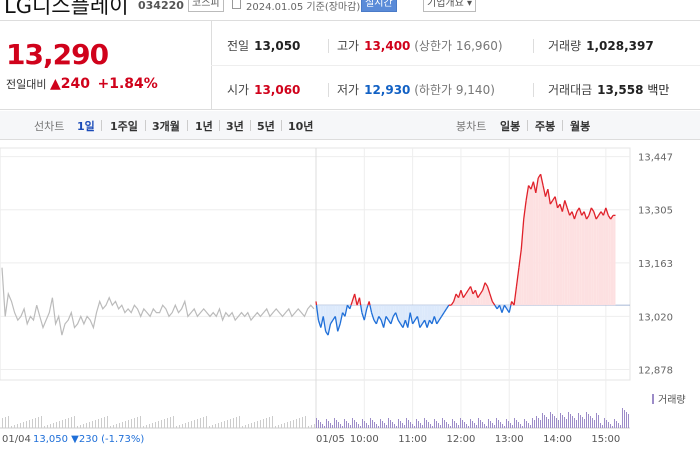 This screenshot has height=450, width=700. I want to click on tab-5years: 5년, so click(266, 126).